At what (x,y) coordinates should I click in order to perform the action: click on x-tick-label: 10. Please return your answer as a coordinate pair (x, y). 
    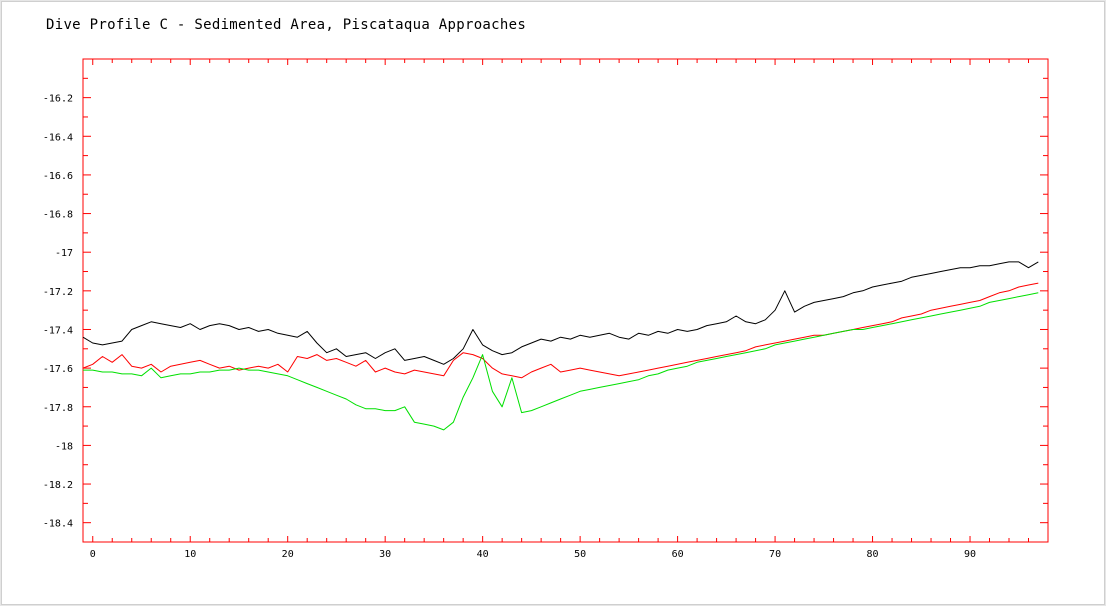
    Looking at the image, I should click on (190, 554).